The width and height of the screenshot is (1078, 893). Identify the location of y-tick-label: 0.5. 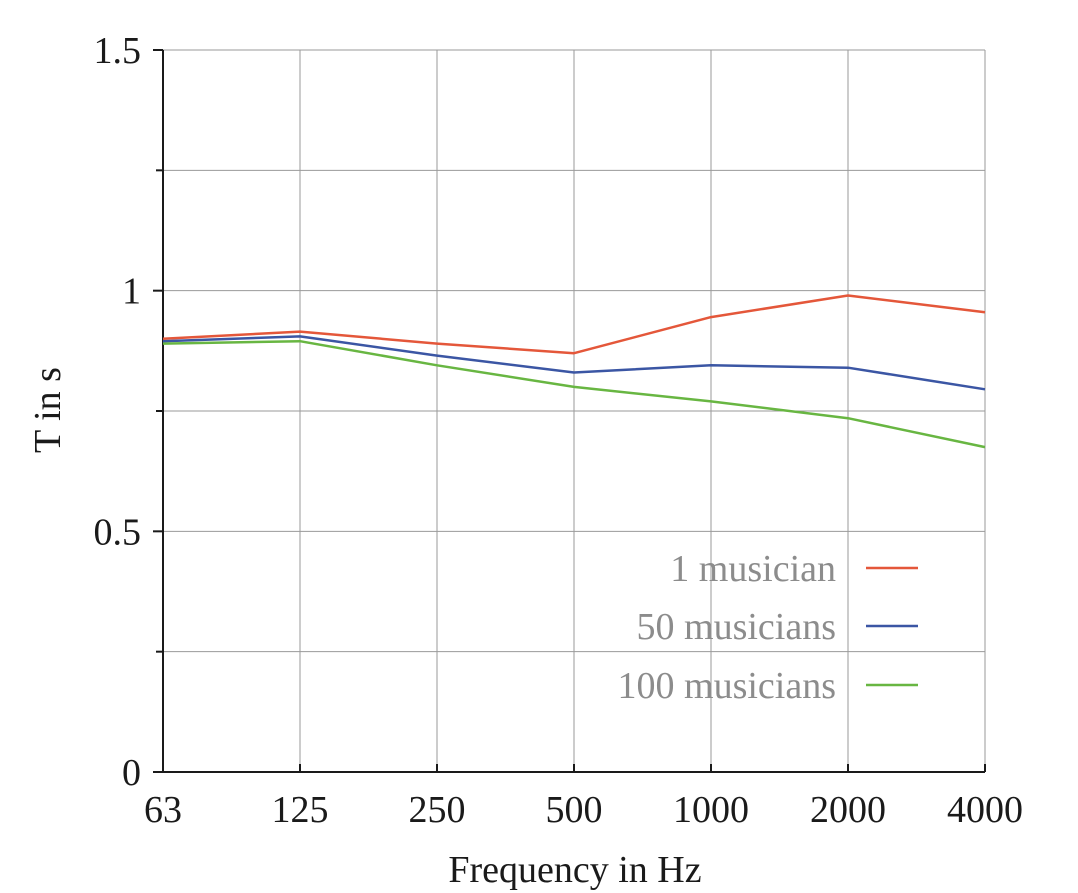
(118, 532).